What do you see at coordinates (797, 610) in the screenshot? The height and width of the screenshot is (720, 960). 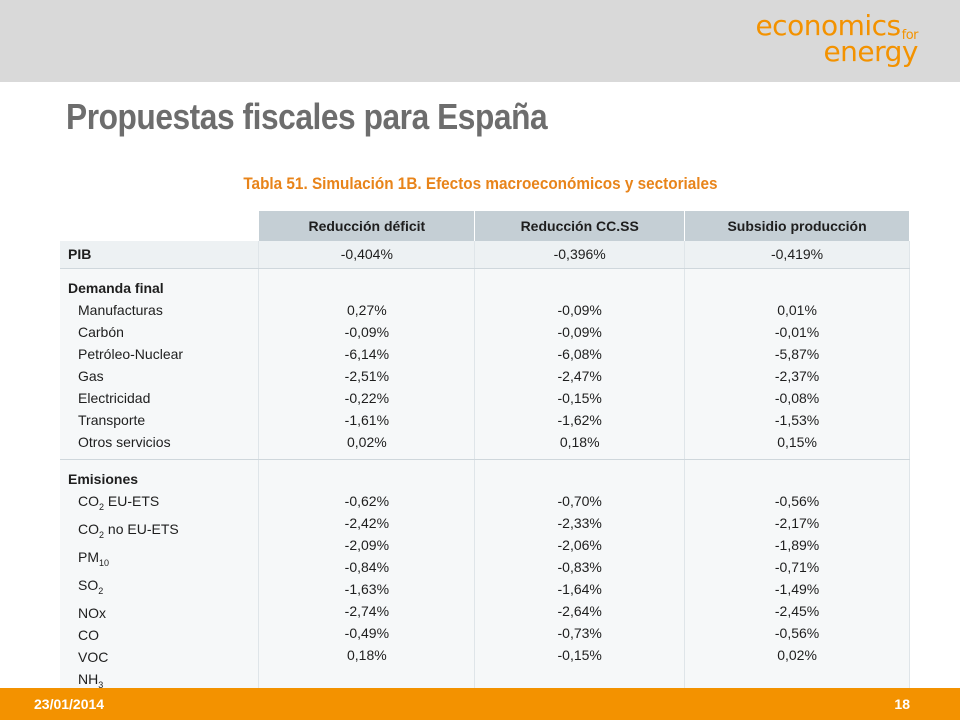 I see `emisiones-value: -2,45%` at bounding box center [797, 610].